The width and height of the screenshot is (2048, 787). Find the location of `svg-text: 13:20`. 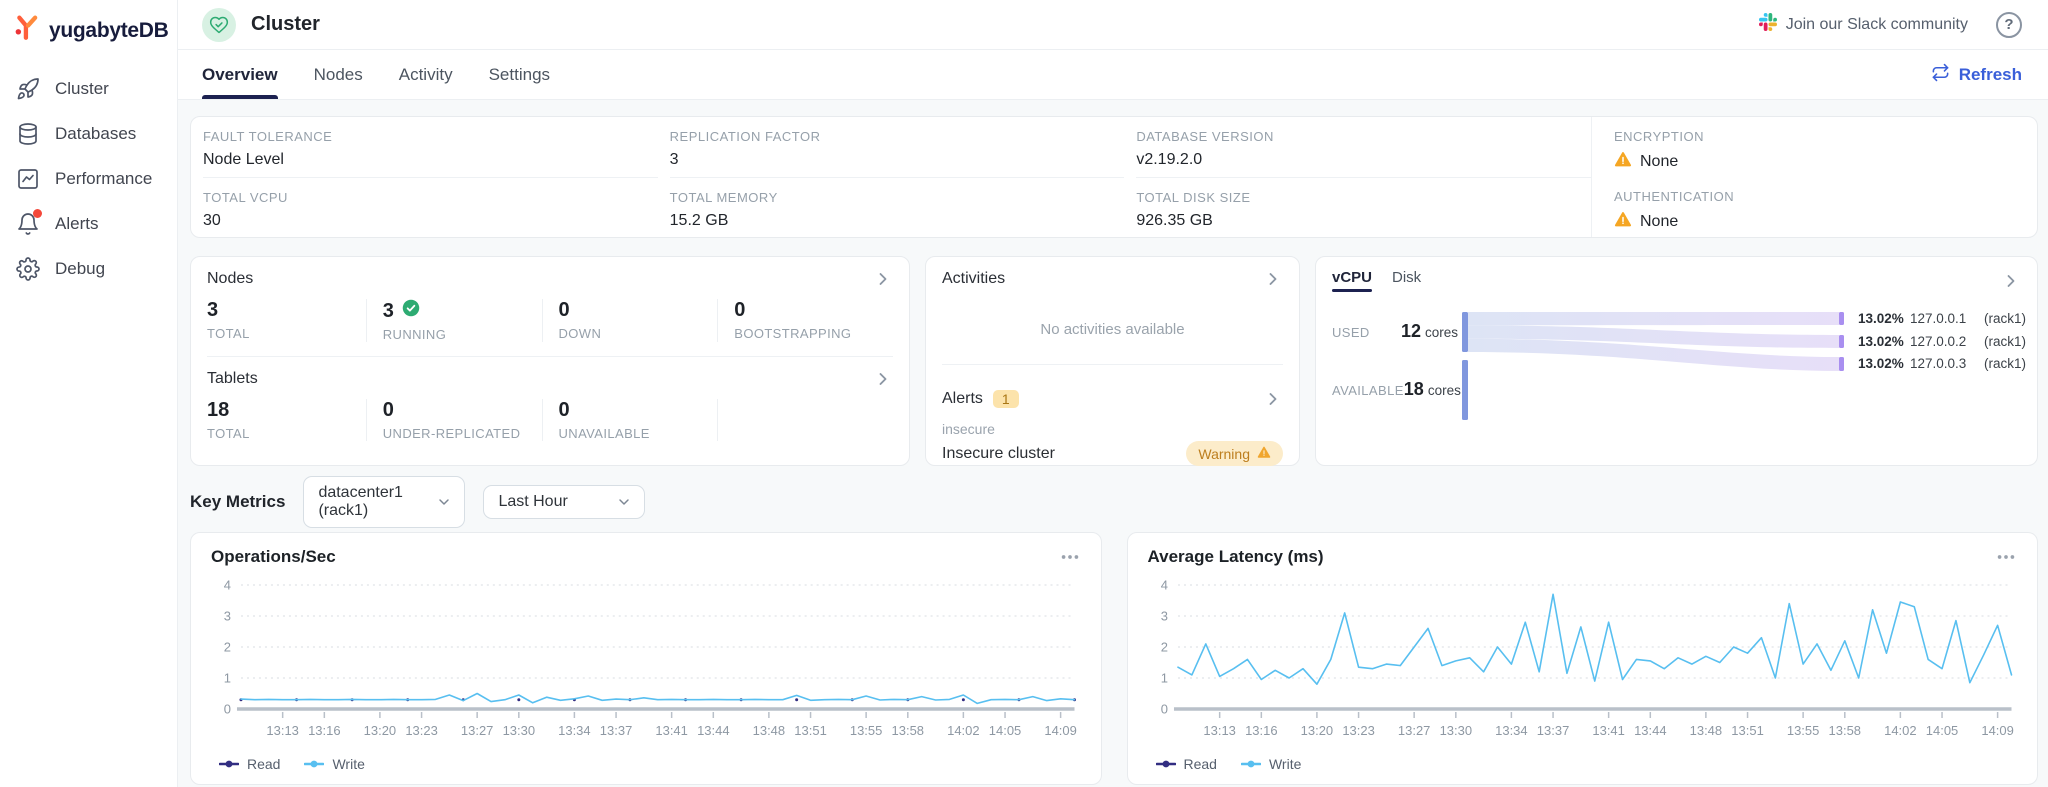

svg-text: 13:20 is located at coordinates (380, 730).